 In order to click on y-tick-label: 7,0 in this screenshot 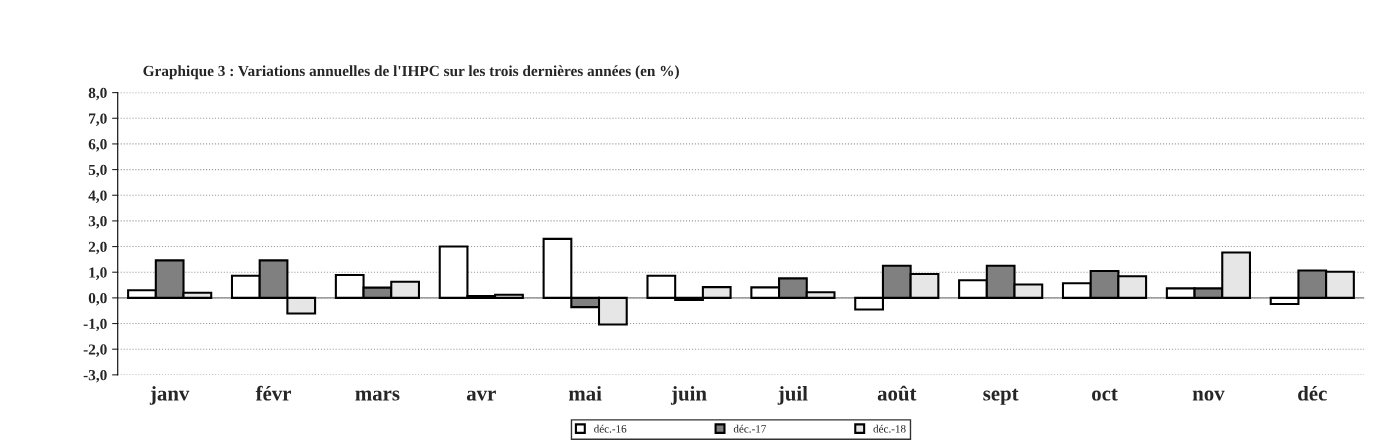, I will do `click(98, 119)`.